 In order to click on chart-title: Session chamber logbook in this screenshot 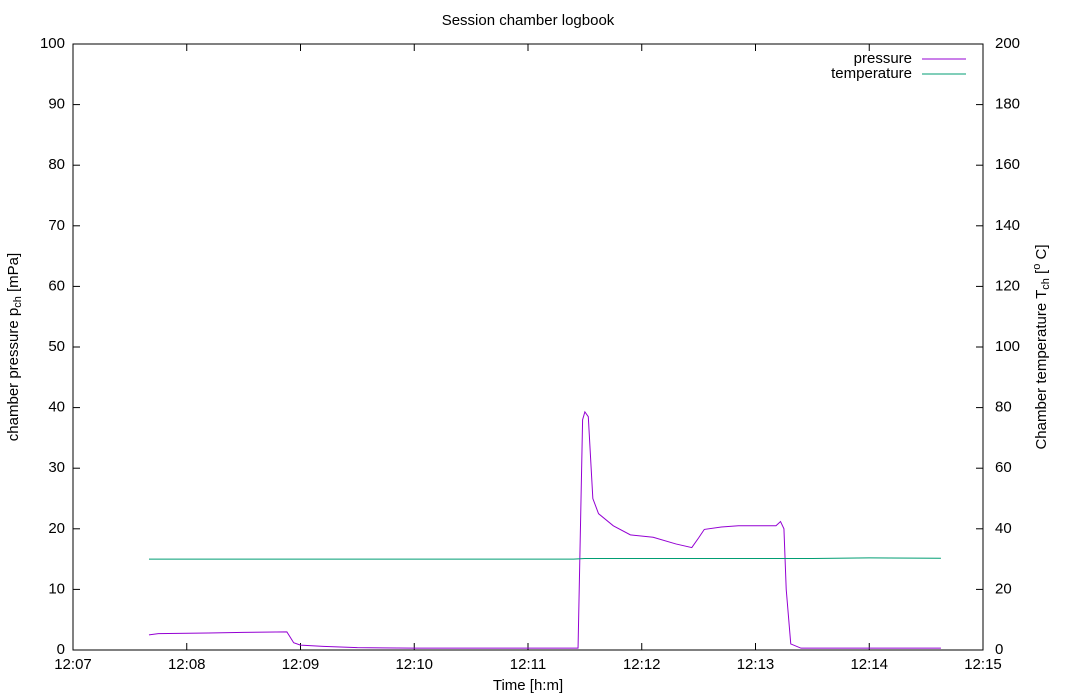, I will do `click(528, 20)`.